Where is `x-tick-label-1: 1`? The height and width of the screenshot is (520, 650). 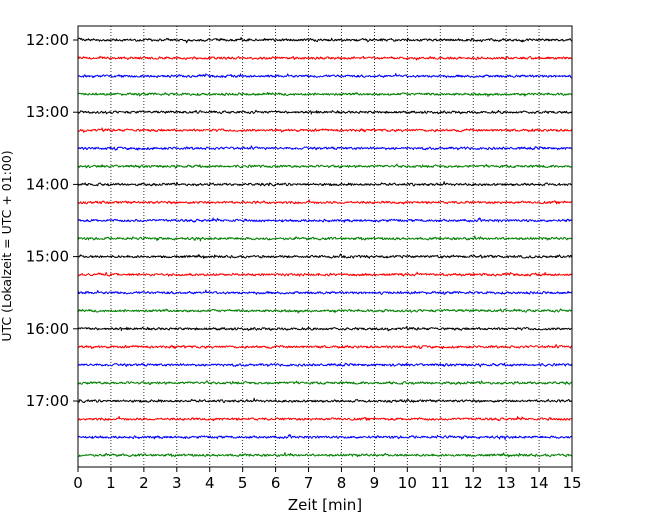
x-tick-label-1: 1 is located at coordinates (111, 483).